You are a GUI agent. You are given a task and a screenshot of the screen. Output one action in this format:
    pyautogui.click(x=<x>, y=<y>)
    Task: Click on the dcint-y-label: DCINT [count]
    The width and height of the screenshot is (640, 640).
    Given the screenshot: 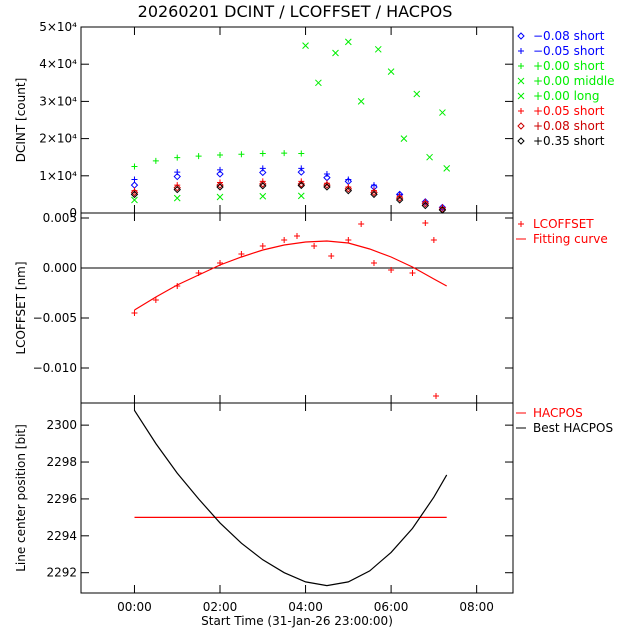 What is the action you would take?
    pyautogui.click(x=21, y=120)
    